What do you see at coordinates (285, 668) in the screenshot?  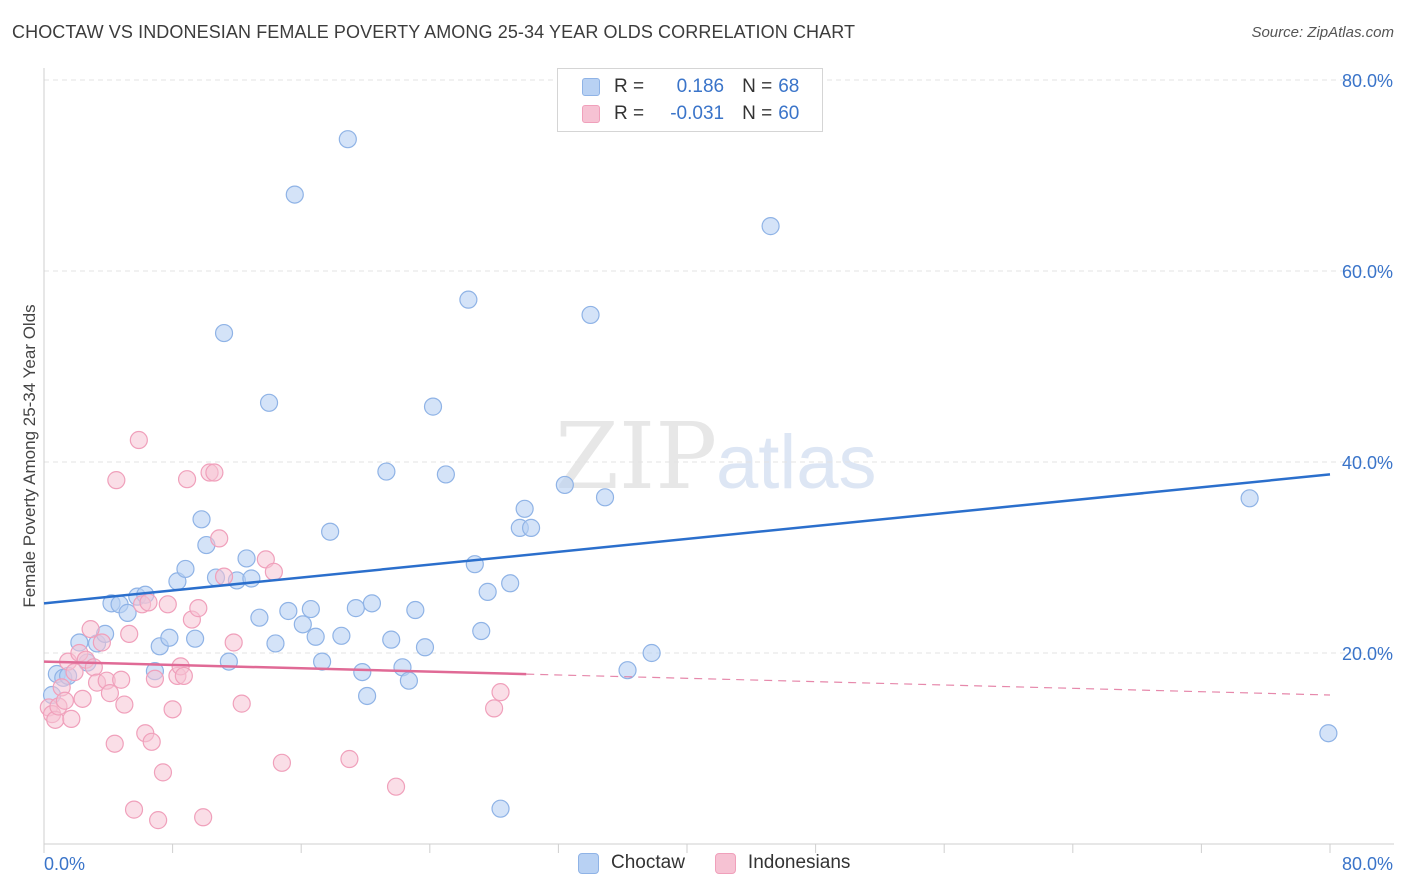 I see `indonesians-trend-line` at bounding box center [285, 668].